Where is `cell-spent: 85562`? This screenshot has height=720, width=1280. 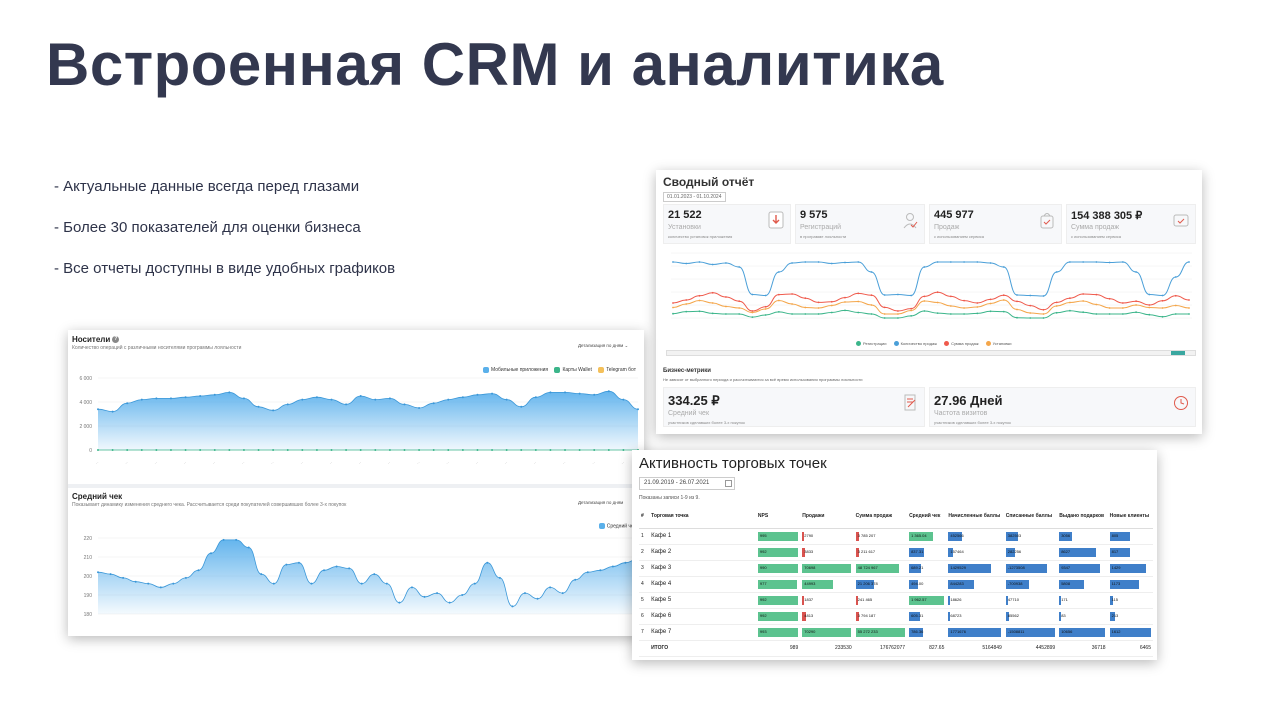 cell-spent: 85562 is located at coordinates (1030, 616).